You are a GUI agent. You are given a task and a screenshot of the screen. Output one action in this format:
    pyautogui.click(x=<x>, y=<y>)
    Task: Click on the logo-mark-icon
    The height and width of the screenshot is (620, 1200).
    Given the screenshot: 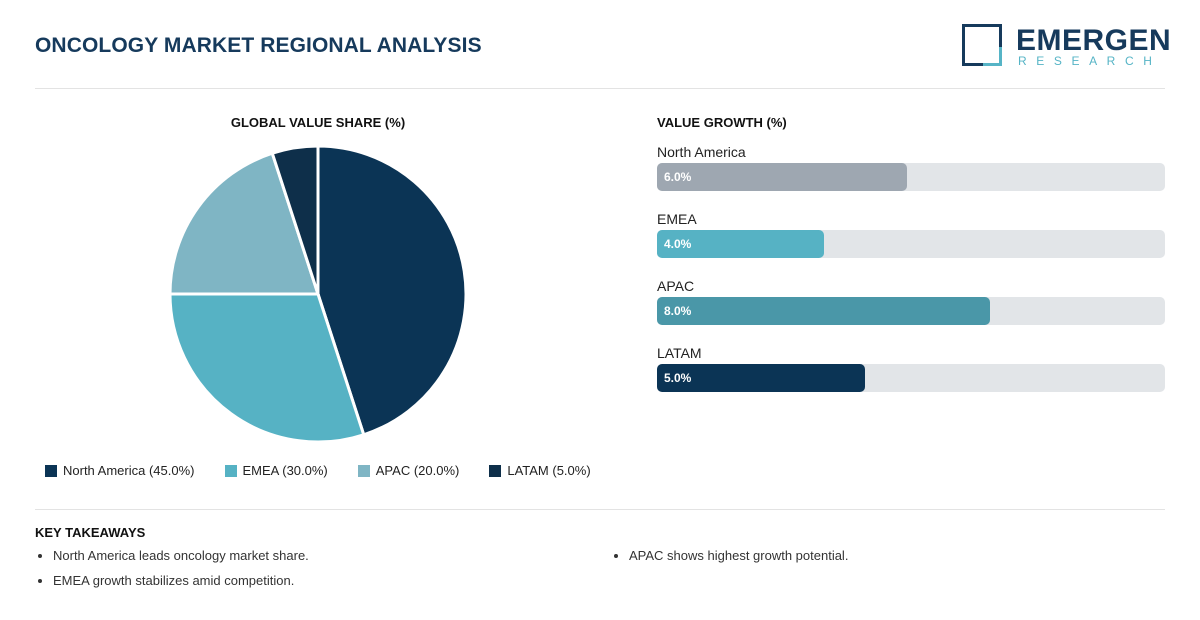 What is the action you would take?
    pyautogui.click(x=982, y=45)
    